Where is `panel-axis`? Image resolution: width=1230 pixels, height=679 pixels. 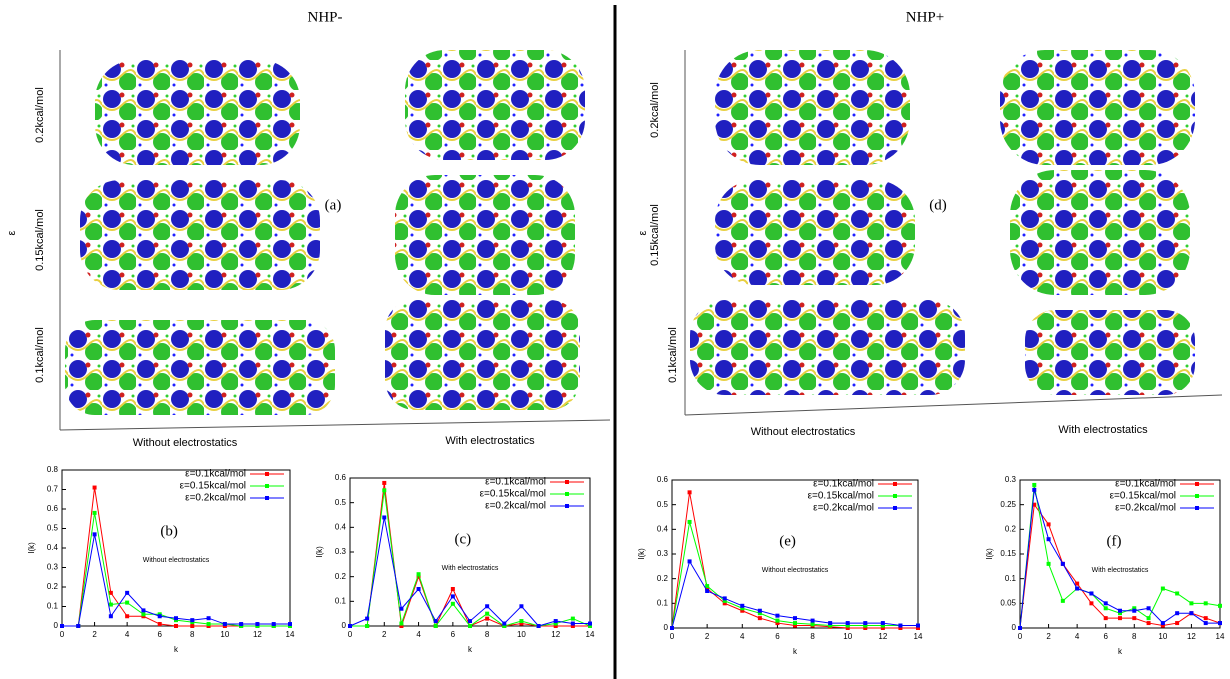
panel-axis is located at coordinates (953, 405).